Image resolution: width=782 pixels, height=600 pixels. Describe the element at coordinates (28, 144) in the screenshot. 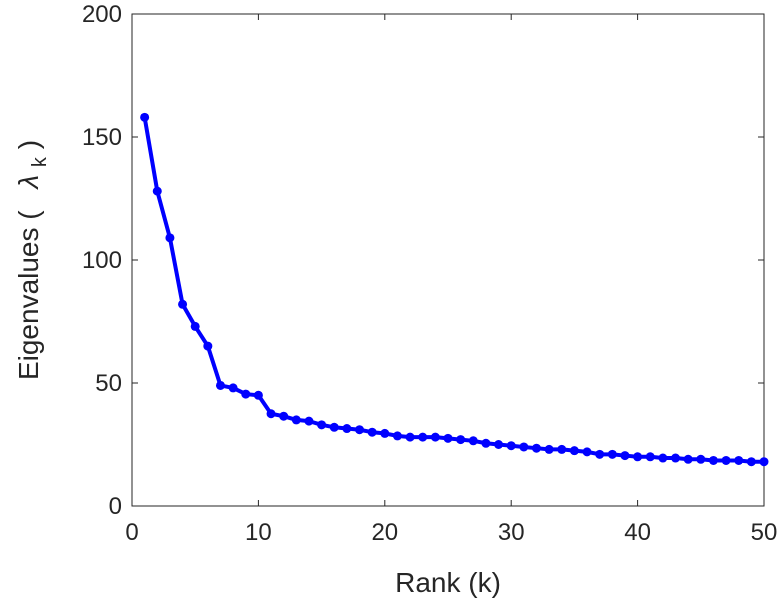

I see `y-axis-label-suffix: )` at that location.